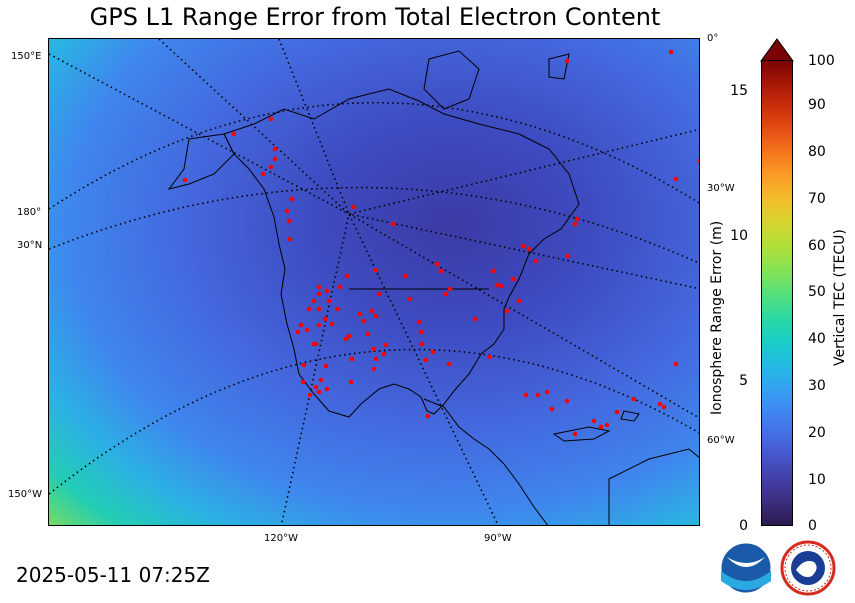  What do you see at coordinates (25, 494) in the screenshot?
I see `map-label-150w: 150°W` at bounding box center [25, 494].